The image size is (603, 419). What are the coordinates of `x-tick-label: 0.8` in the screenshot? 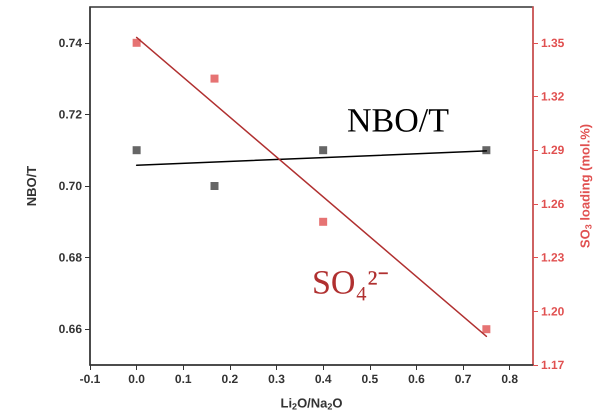 It's located at (509, 379).